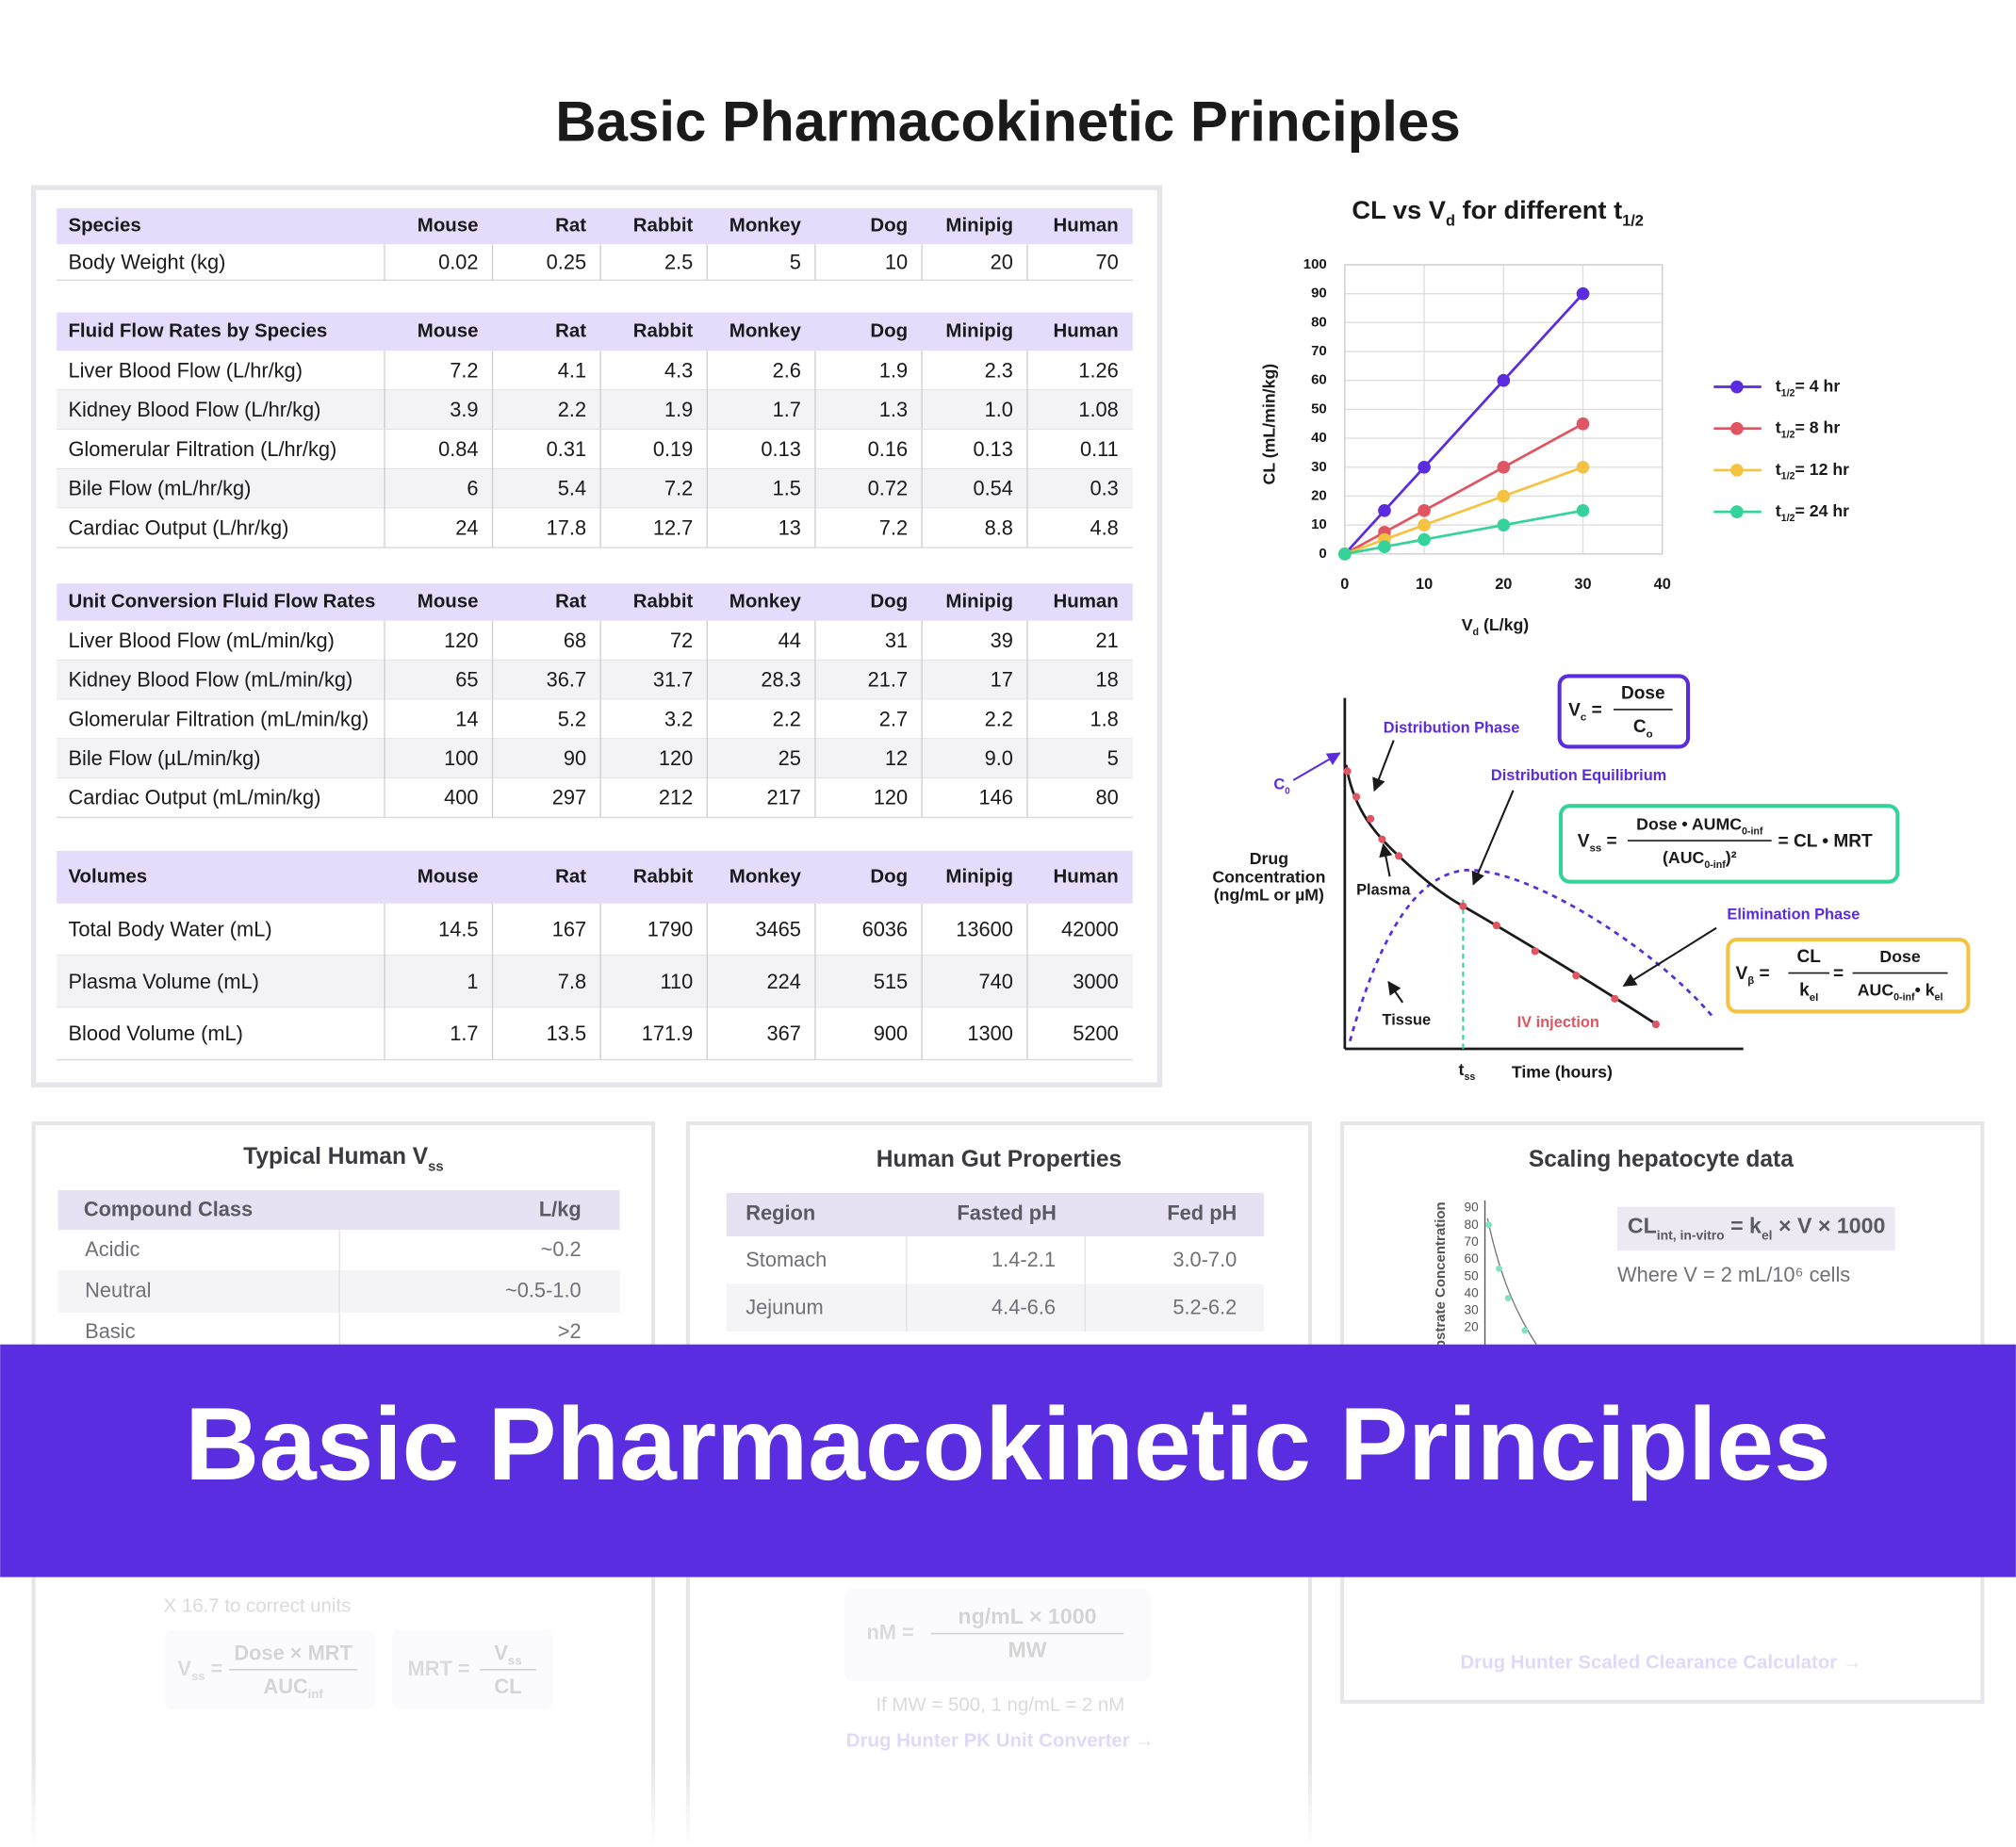  What do you see at coordinates (1099, 449) in the screenshot?
I see `table-cell: 0.11` at bounding box center [1099, 449].